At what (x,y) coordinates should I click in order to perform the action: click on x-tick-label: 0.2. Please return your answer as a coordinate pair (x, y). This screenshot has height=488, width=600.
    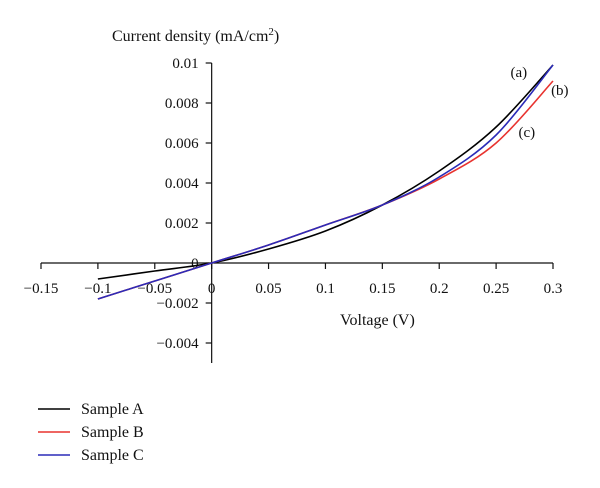
    Looking at the image, I should click on (439, 289).